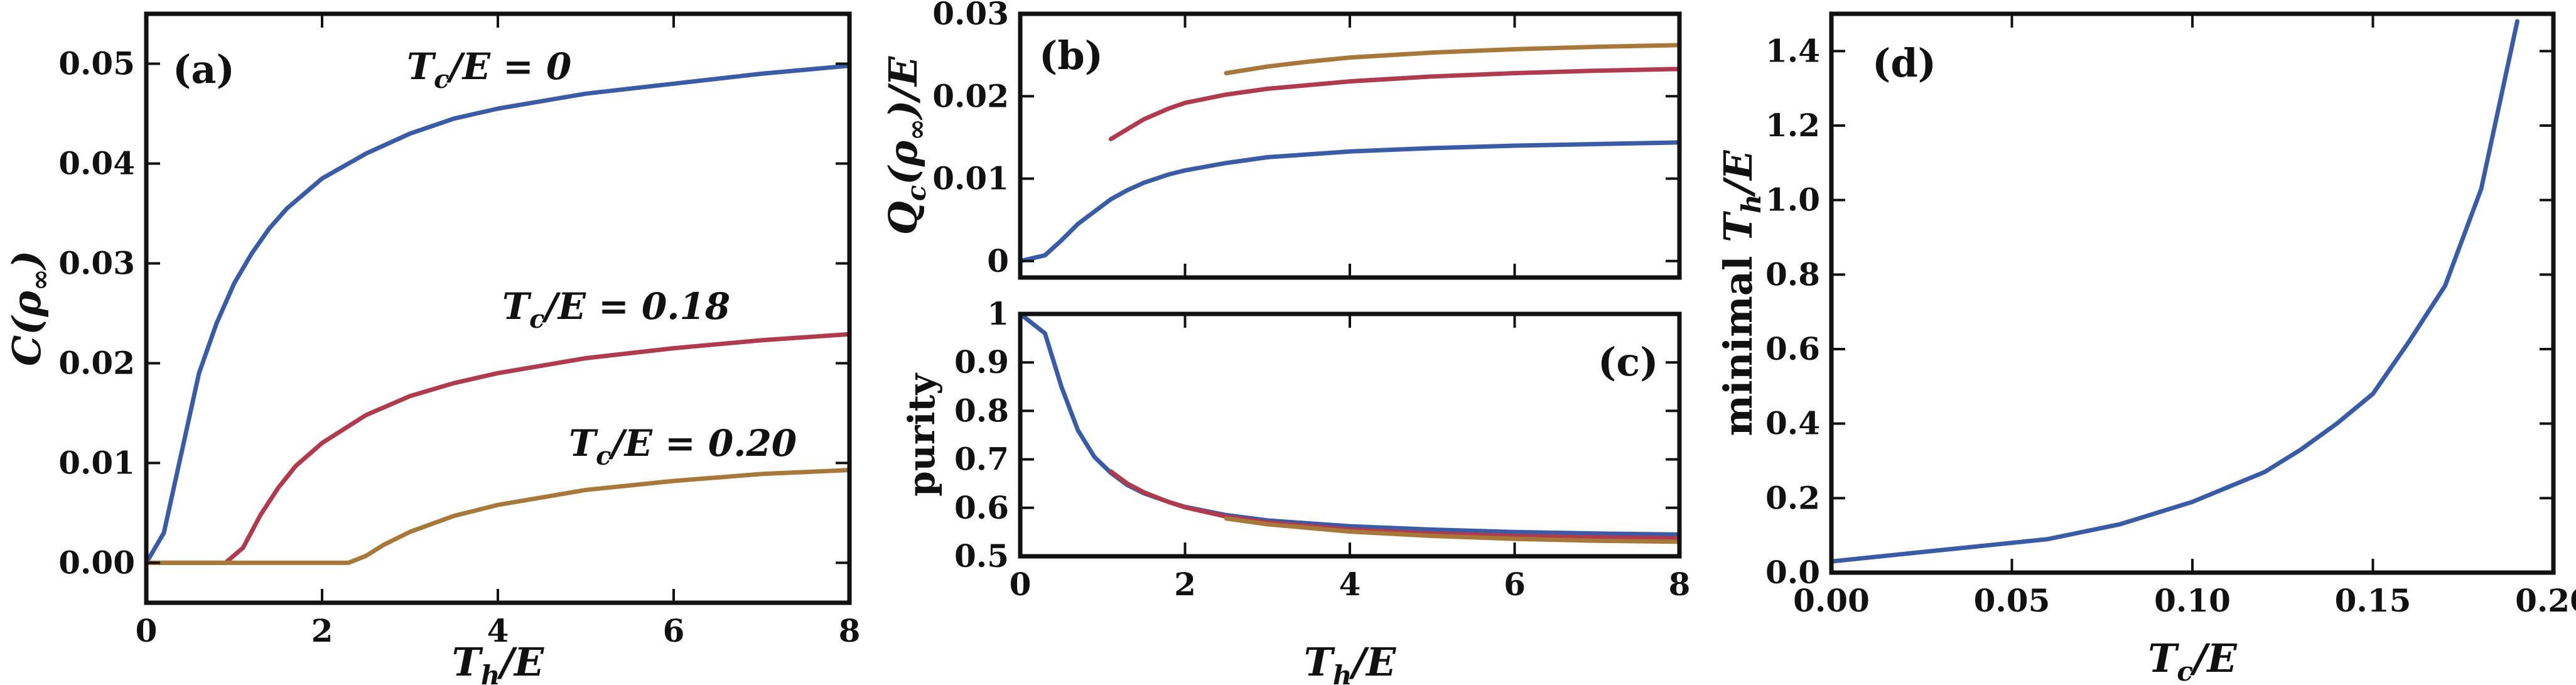 The height and width of the screenshot is (685, 2576). What do you see at coordinates (498, 630) in the screenshot?
I see `x-tick-label-a-2: 4` at bounding box center [498, 630].